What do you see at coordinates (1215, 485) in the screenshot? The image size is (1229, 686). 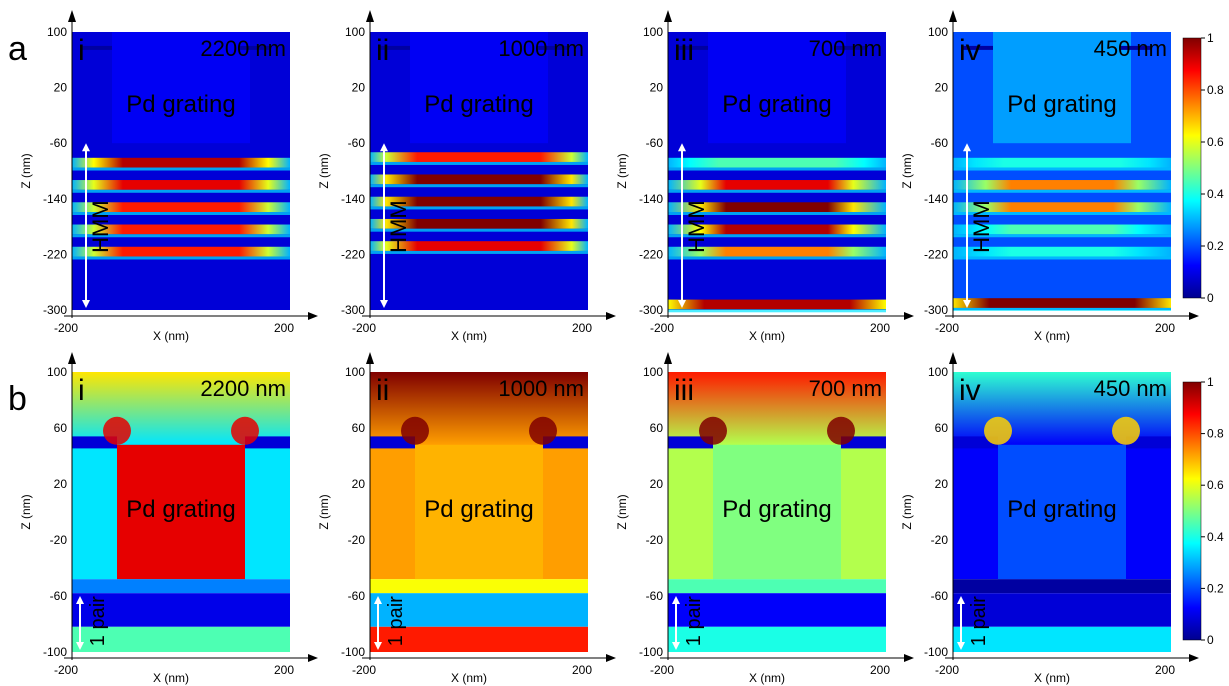 I see `colorbar-tick-label: 0.6` at bounding box center [1215, 485].